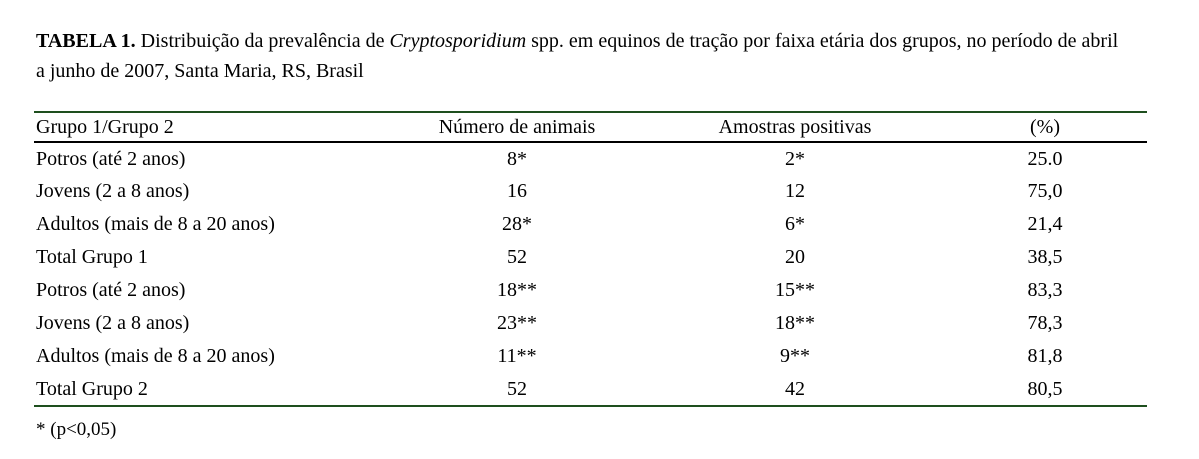 This screenshot has width=1199, height=459. Describe the element at coordinates (200, 71) in the screenshot. I see `caption-line-2: a junho de 2007, Santa Maria, RS, Brasil` at that location.